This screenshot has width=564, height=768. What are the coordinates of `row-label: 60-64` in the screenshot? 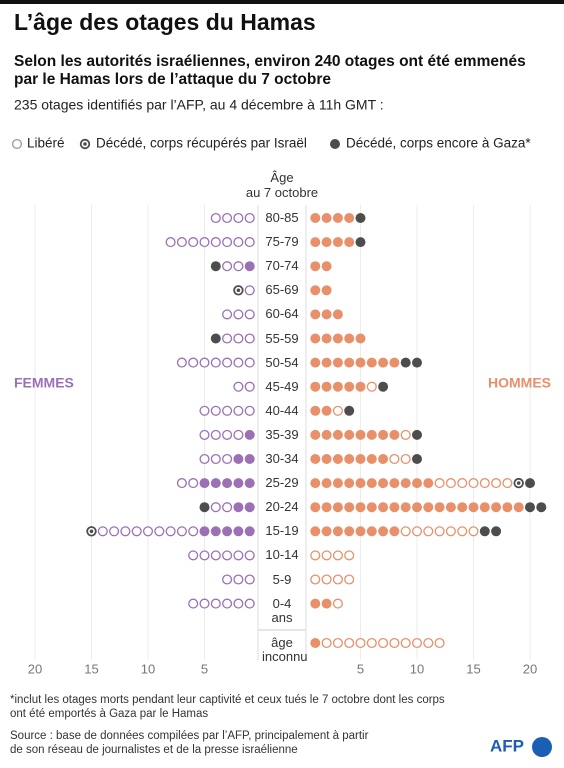 It's located at (282, 314).